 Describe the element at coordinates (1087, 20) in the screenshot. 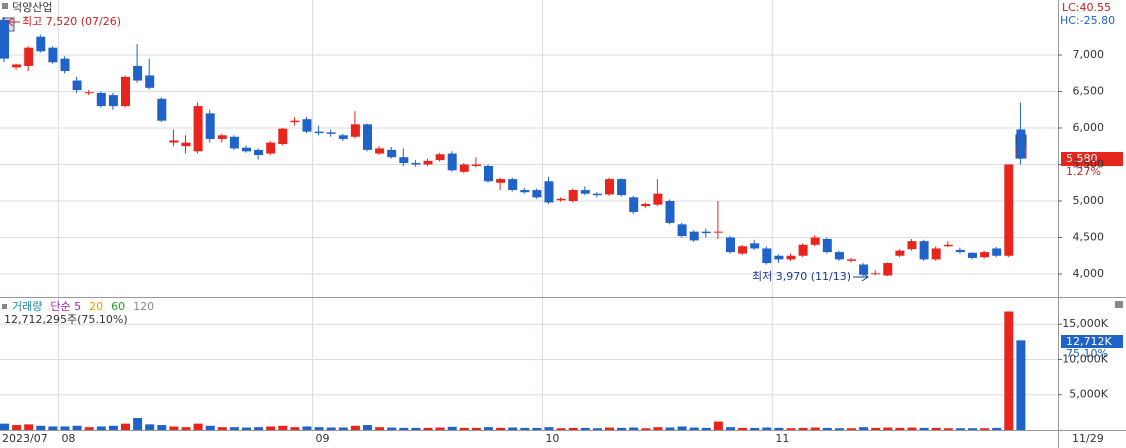

I see `hc: HC:-25.80` at that location.